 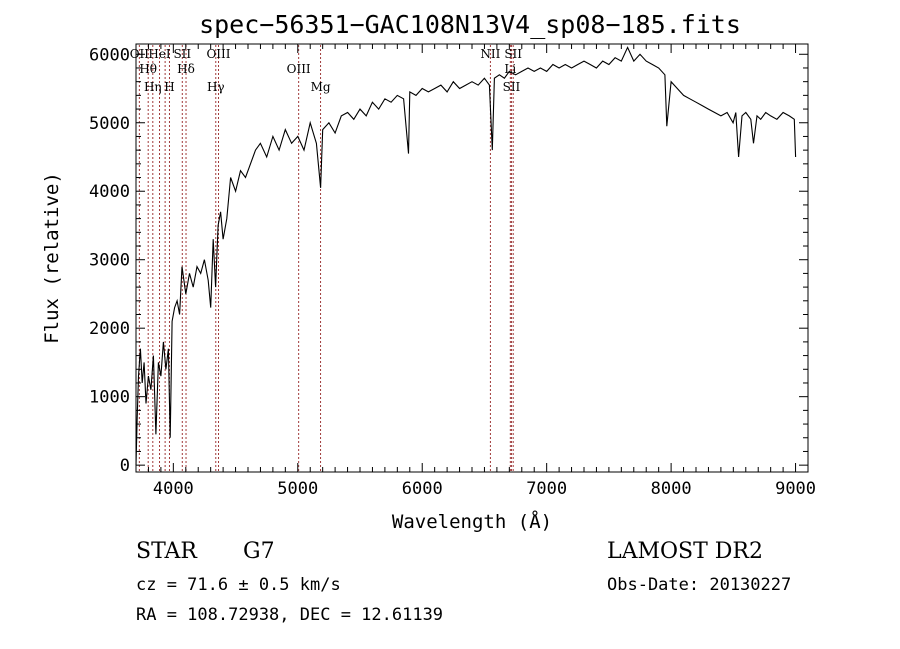 What do you see at coordinates (186, 69) in the screenshot?
I see `reference-line-label: Hδ` at bounding box center [186, 69].